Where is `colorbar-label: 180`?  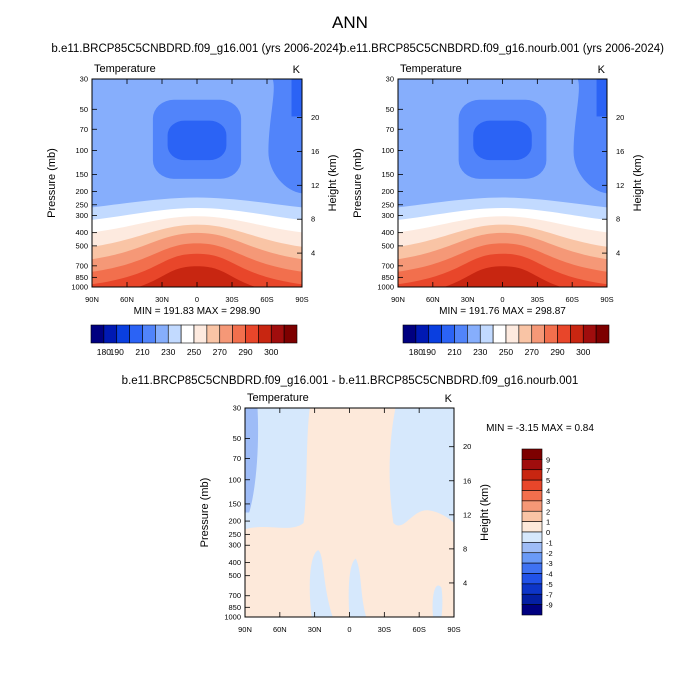 colorbar-label: 180 is located at coordinates (104, 352).